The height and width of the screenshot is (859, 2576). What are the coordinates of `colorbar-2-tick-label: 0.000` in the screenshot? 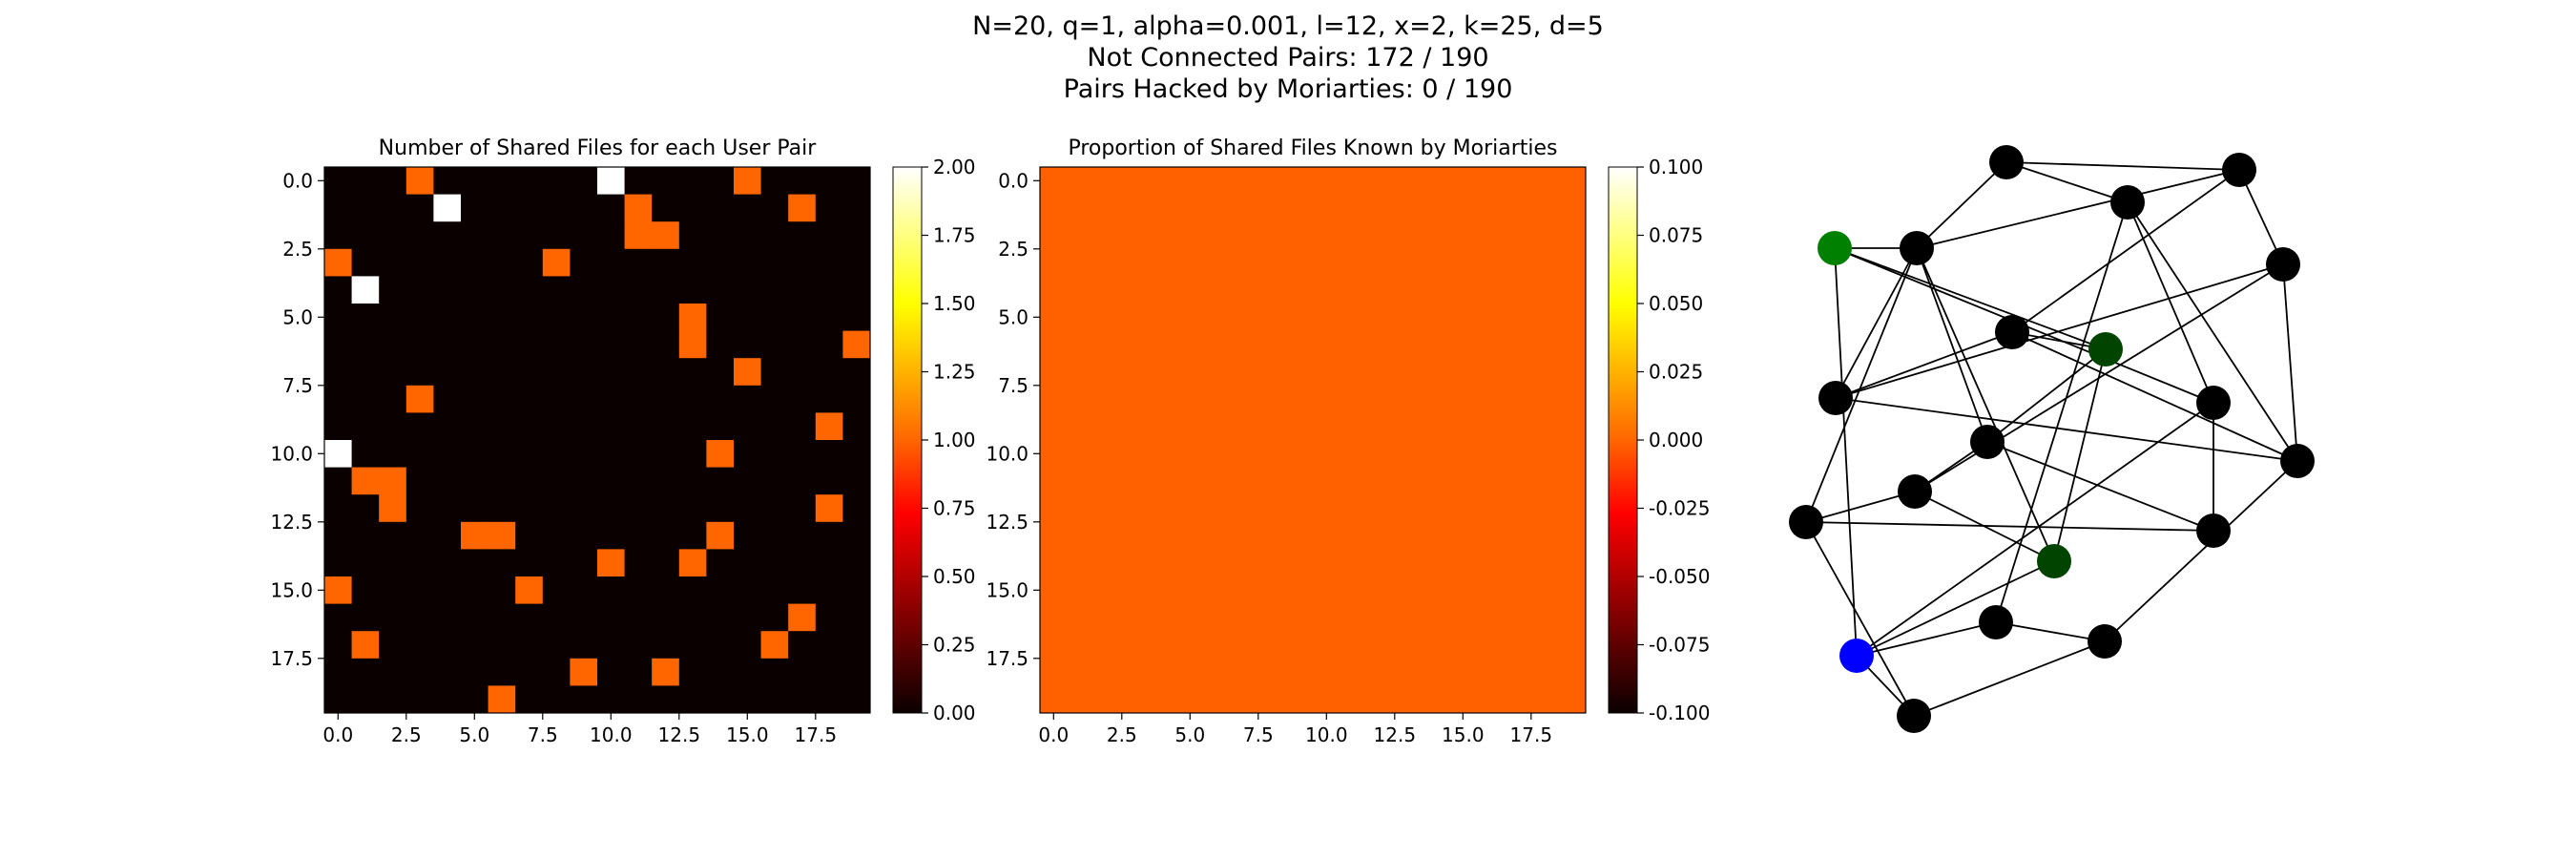 It's located at (1676, 440).